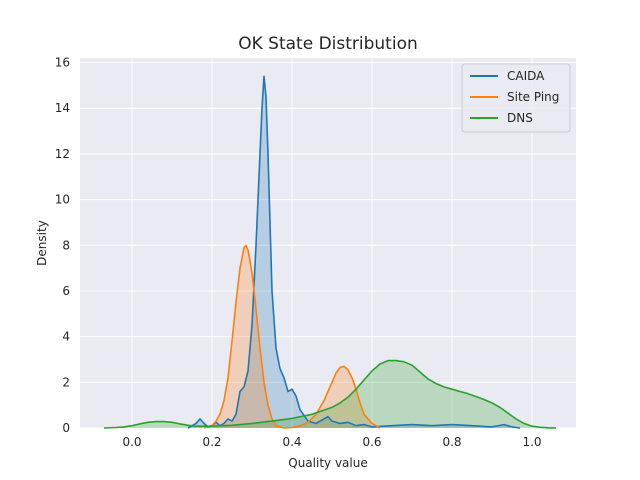 Image resolution: width=640 pixels, height=480 pixels. I want to click on x-tick-label: 0.4, so click(291, 442).